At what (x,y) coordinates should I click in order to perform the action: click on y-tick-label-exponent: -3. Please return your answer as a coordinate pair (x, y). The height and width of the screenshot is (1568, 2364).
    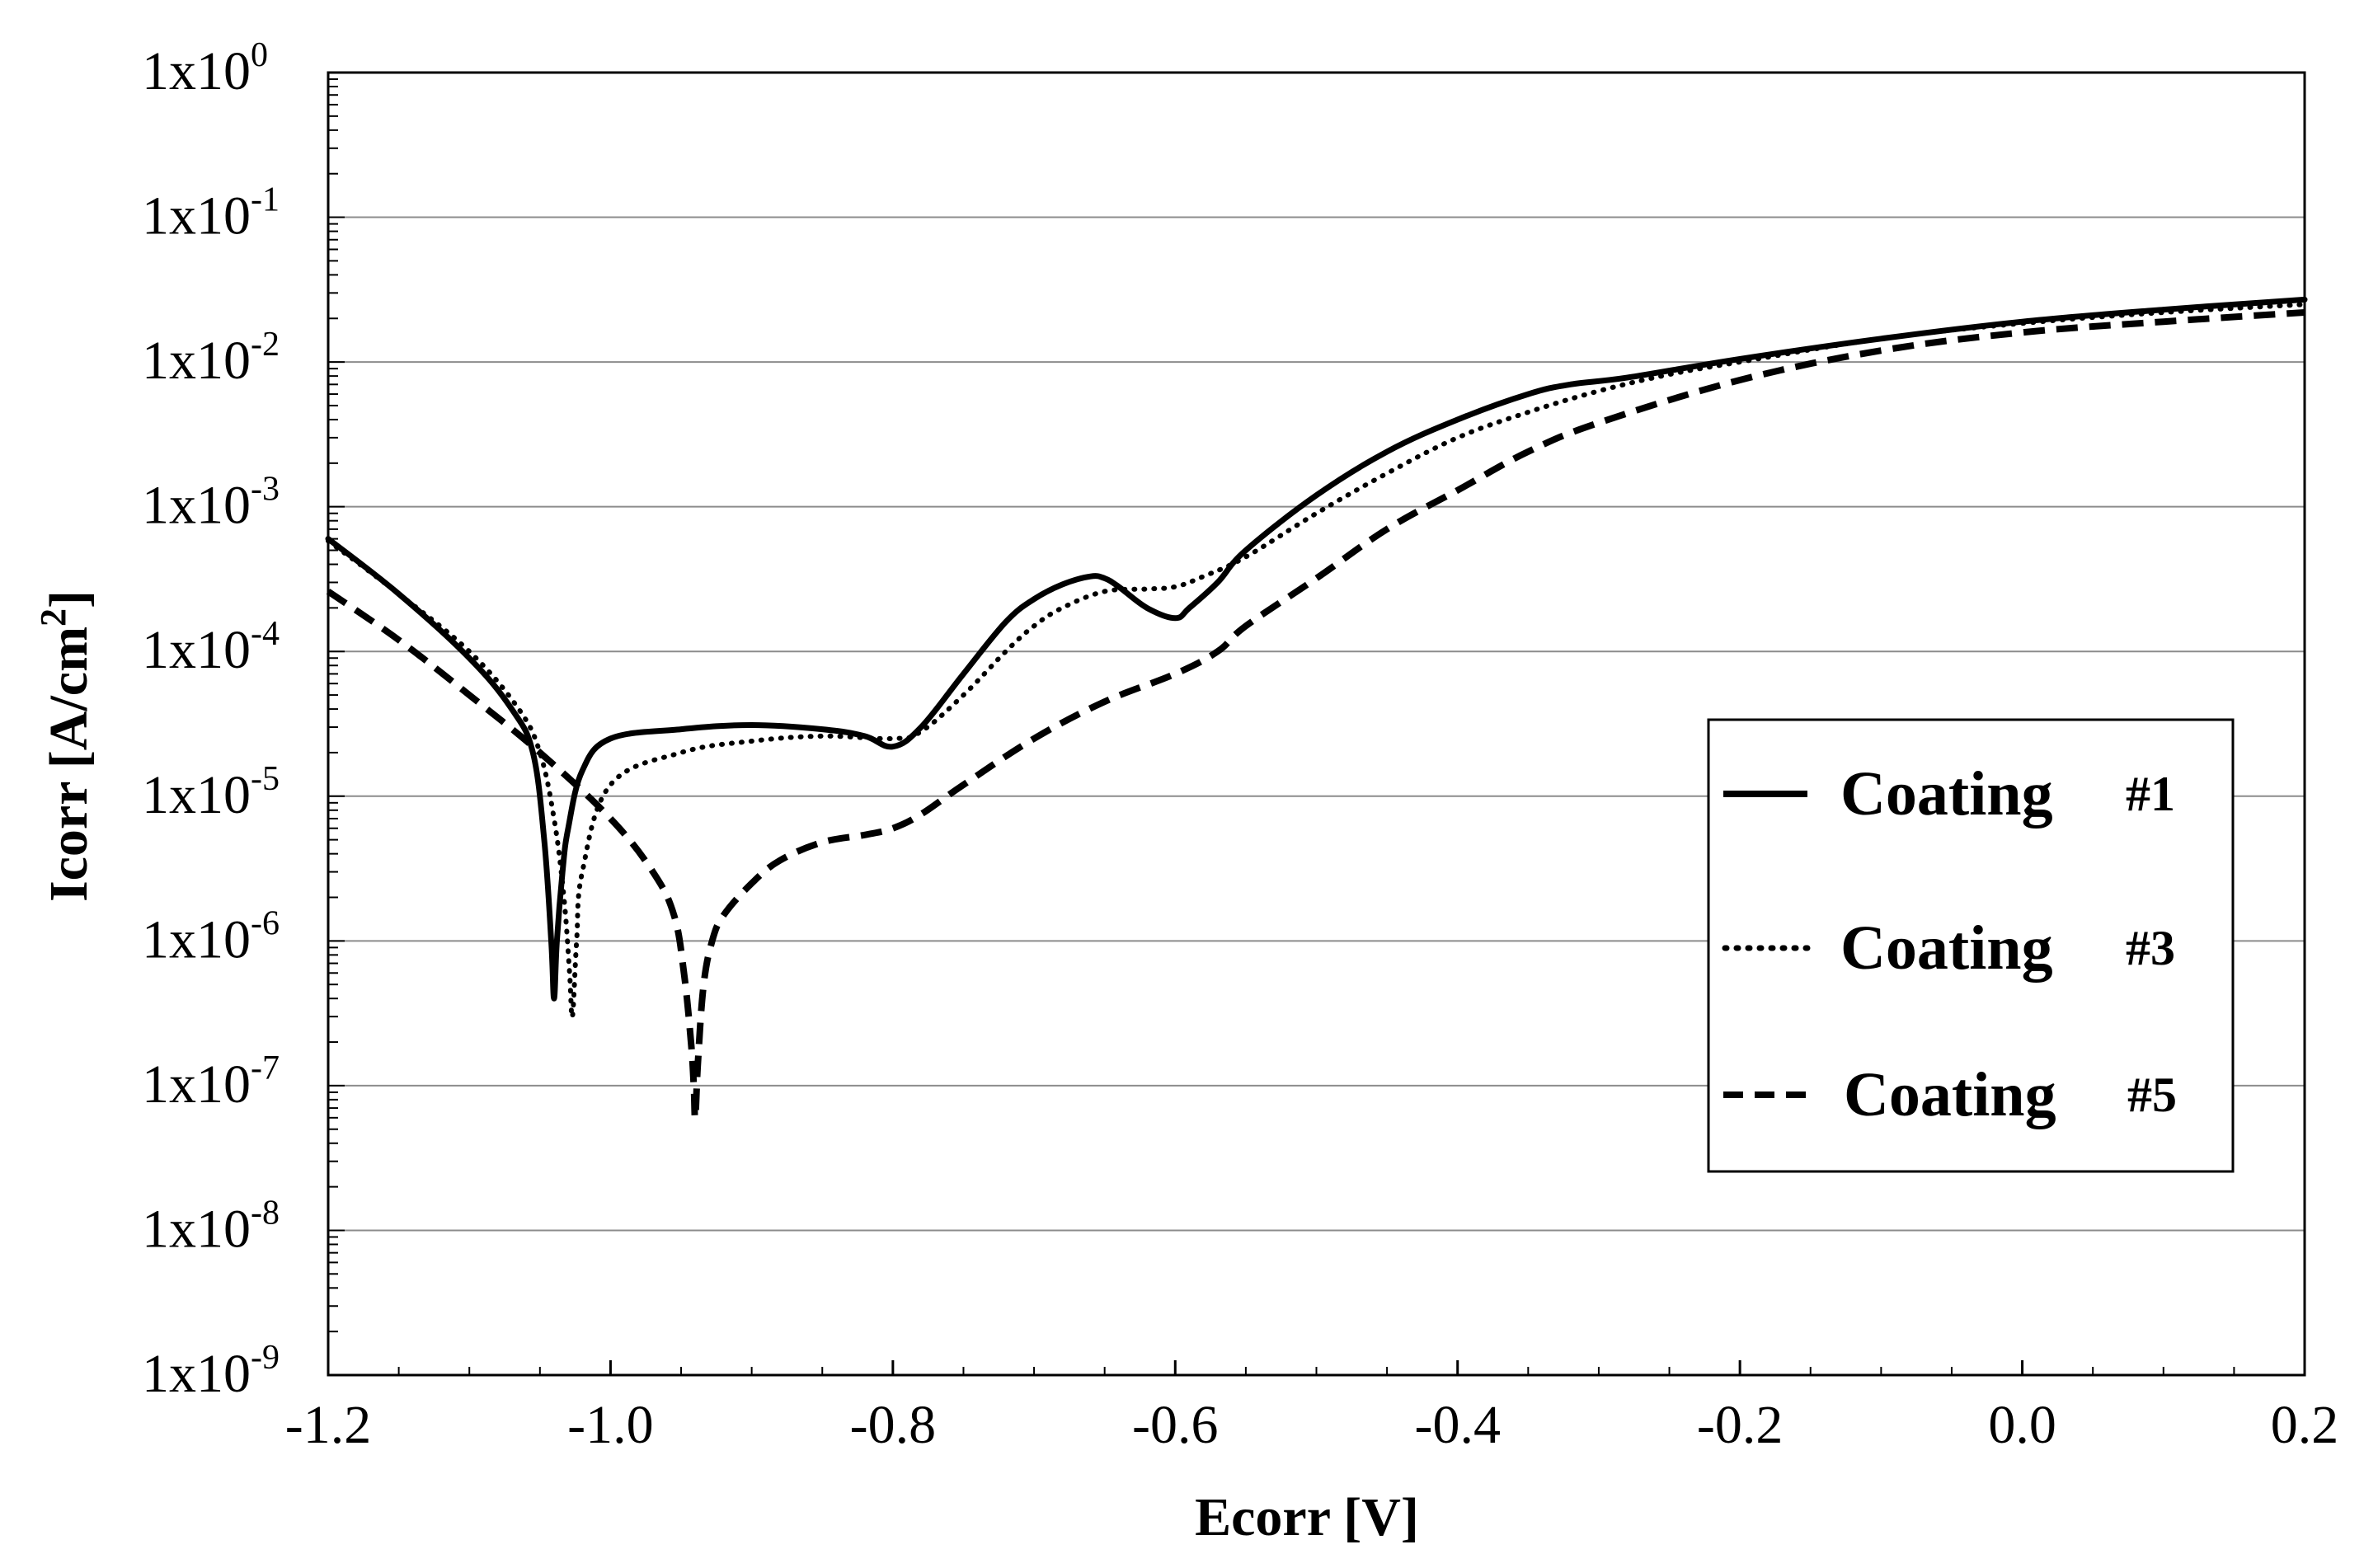
    Looking at the image, I should click on (265, 490).